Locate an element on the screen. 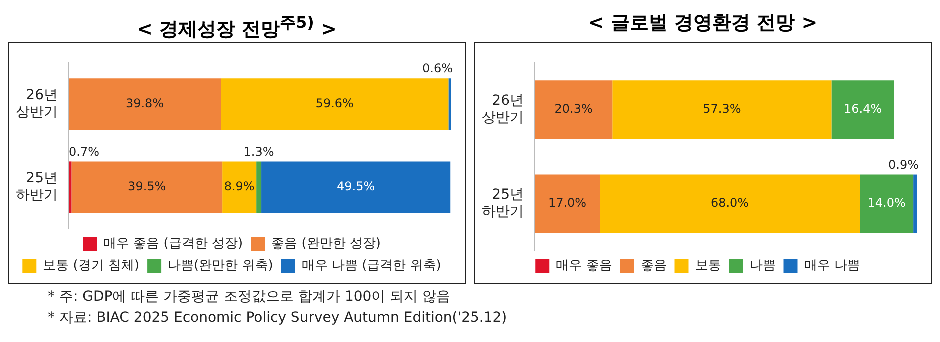  data-label: 16.4% is located at coordinates (863, 109).